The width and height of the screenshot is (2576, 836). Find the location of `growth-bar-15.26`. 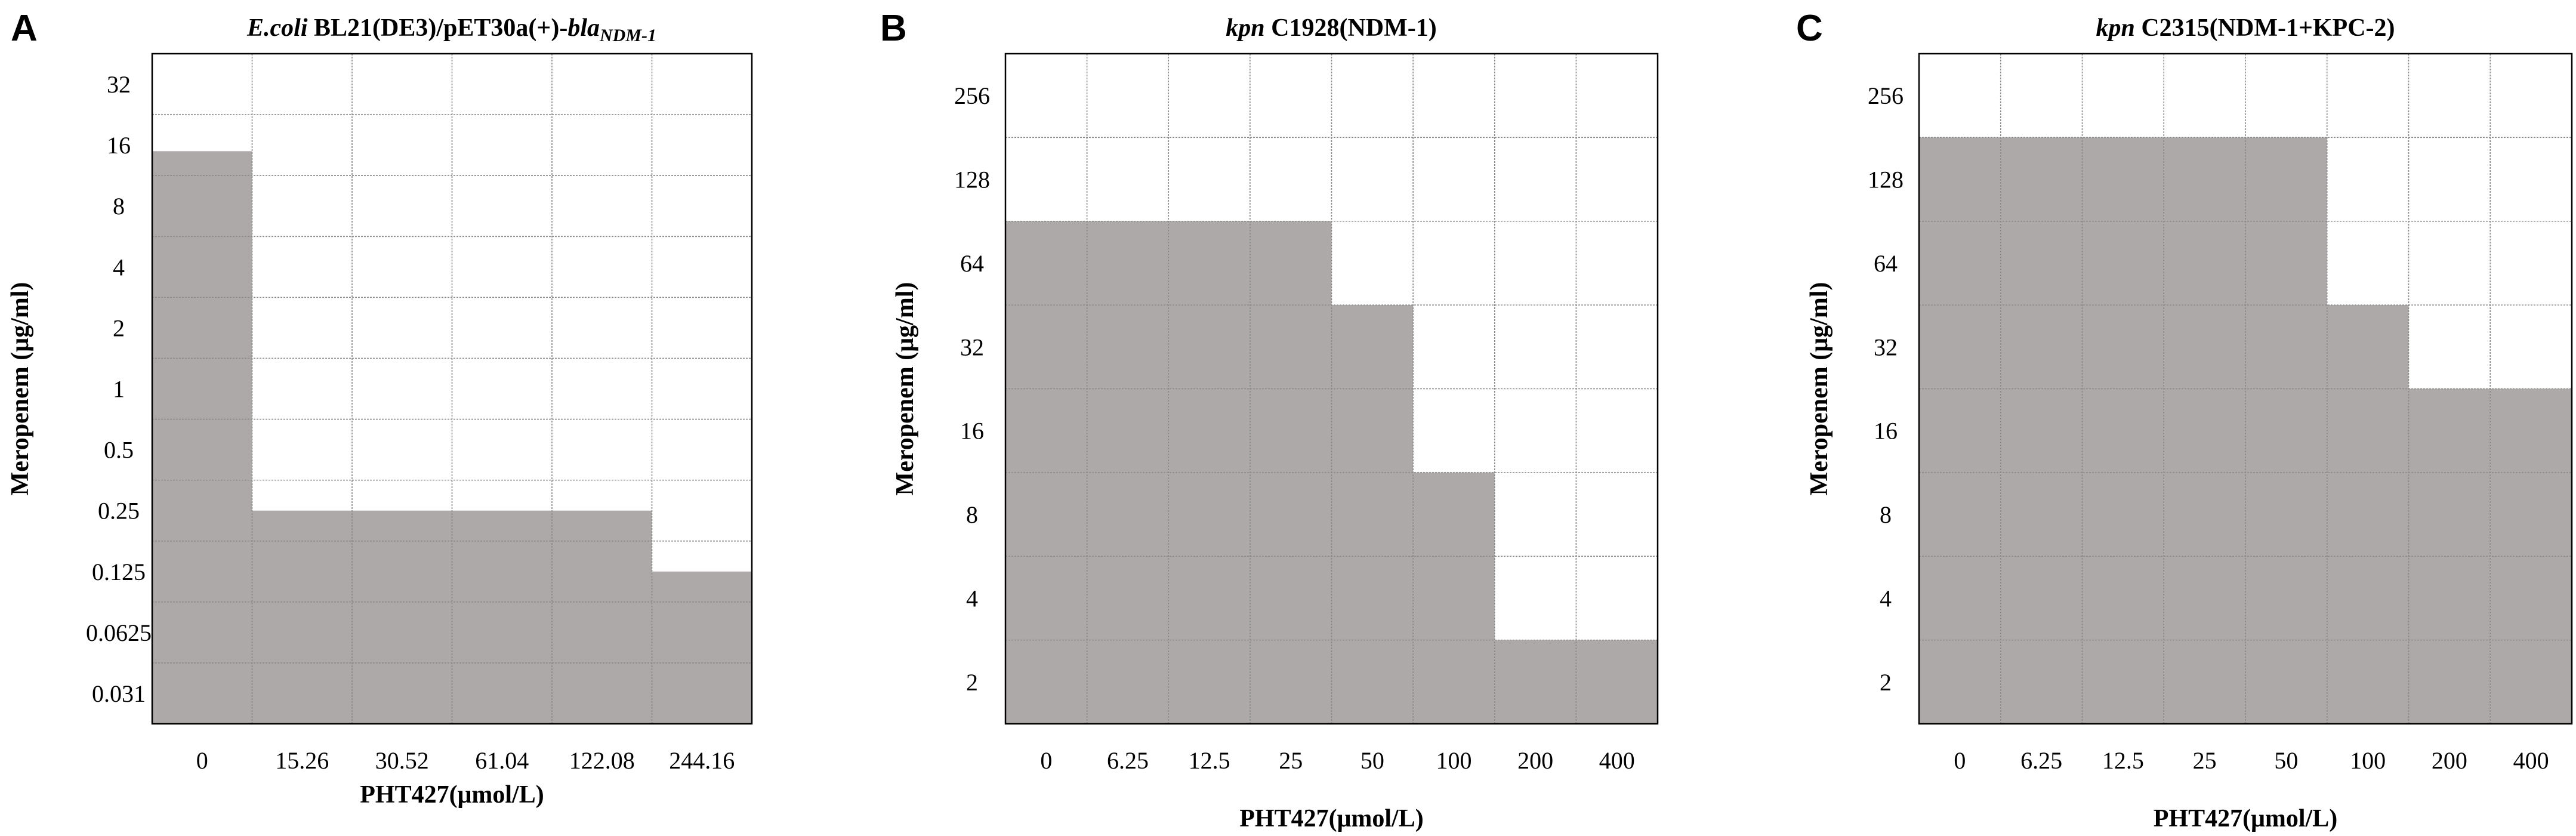

growth-bar-15.26 is located at coordinates (302, 617).